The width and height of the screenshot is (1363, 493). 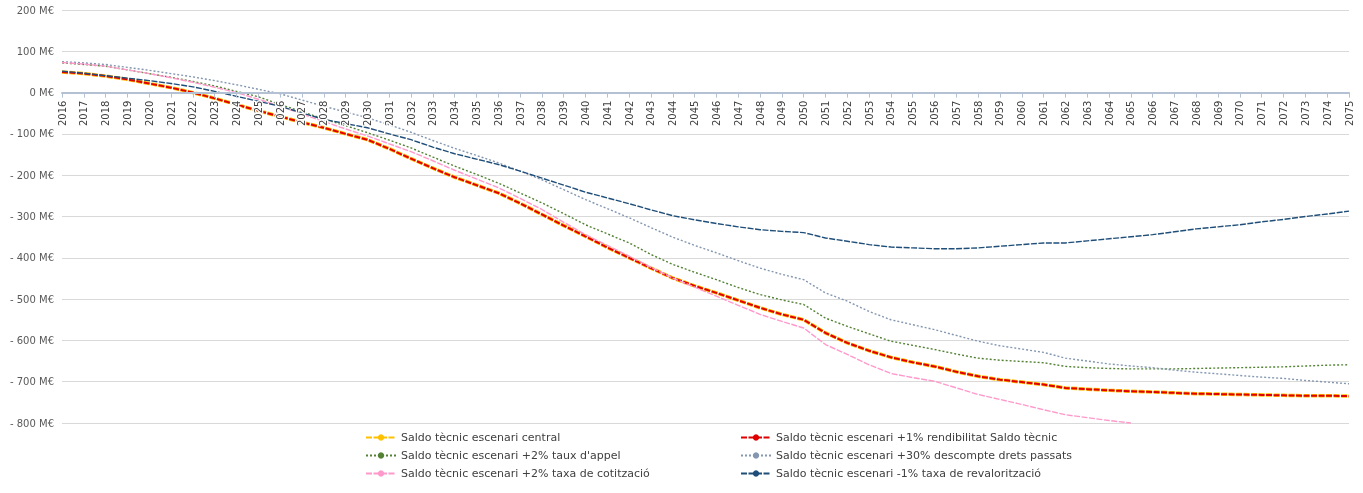 What do you see at coordinates (31, 175) in the screenshot?
I see `y-tick-label: - 200 M€` at bounding box center [31, 175].